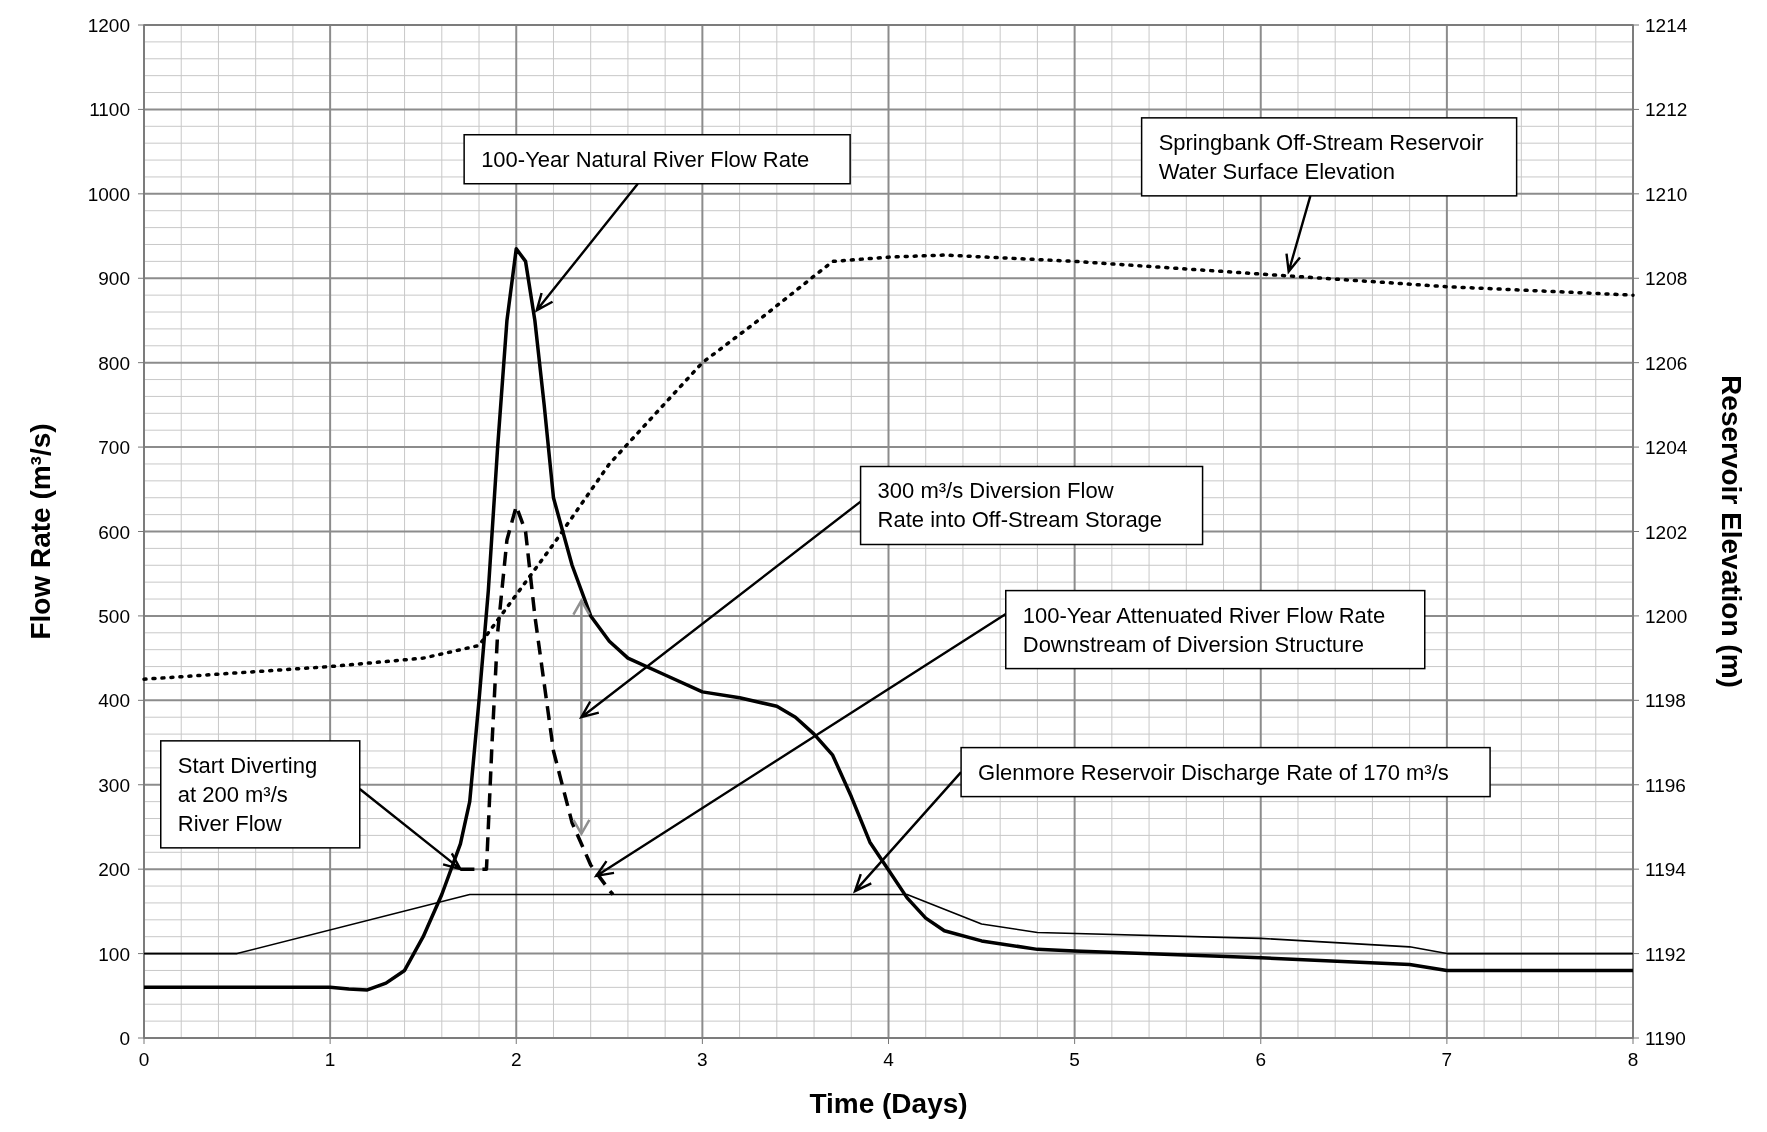 The image size is (1767, 1132). What do you see at coordinates (1666, 279) in the screenshot?
I see `y2-tick-label: 1208` at bounding box center [1666, 279].